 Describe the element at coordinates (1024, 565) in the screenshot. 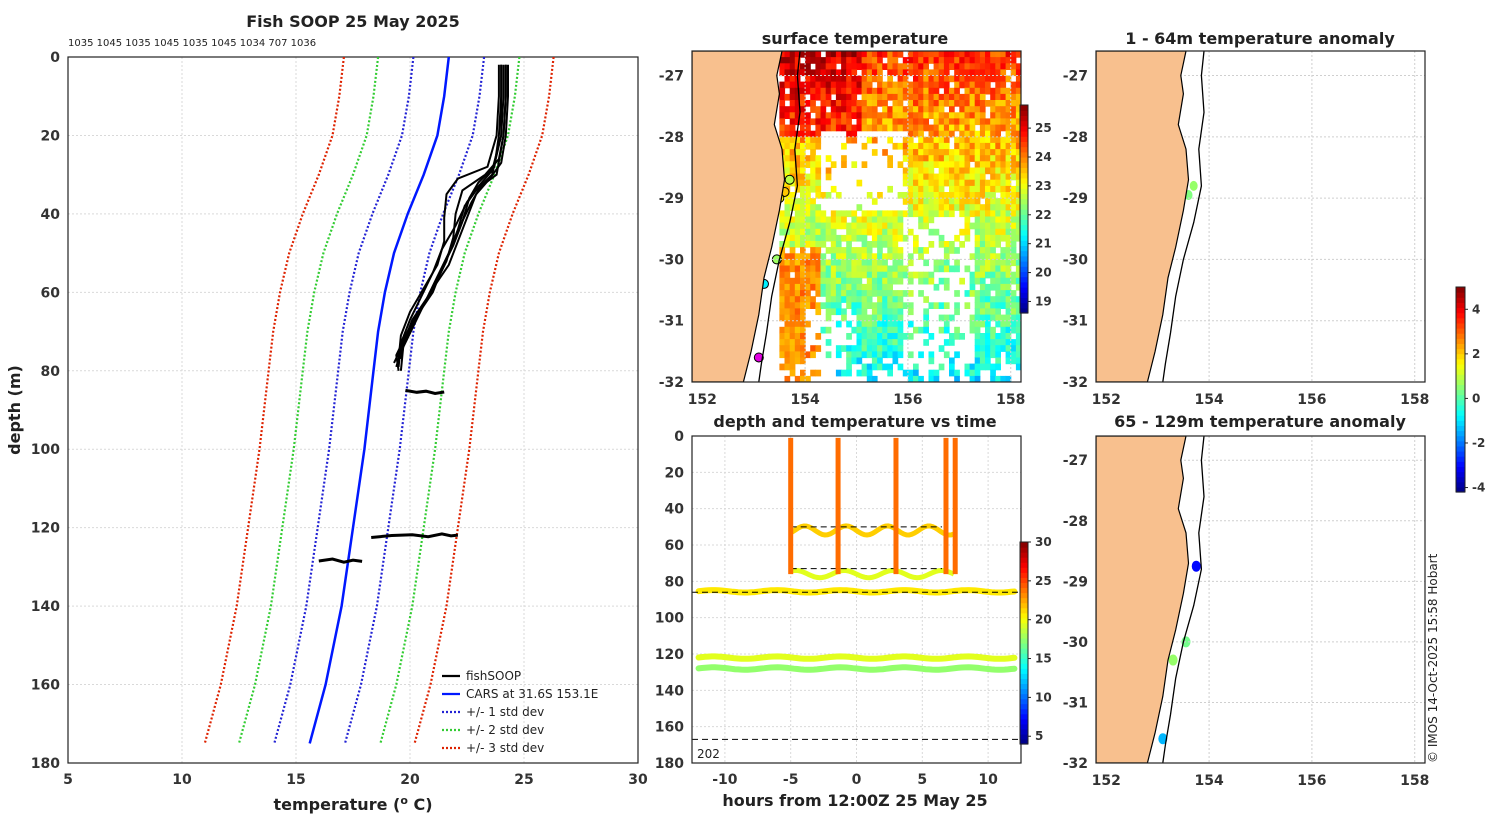

I see `time-depth-colorbar-band` at that location.